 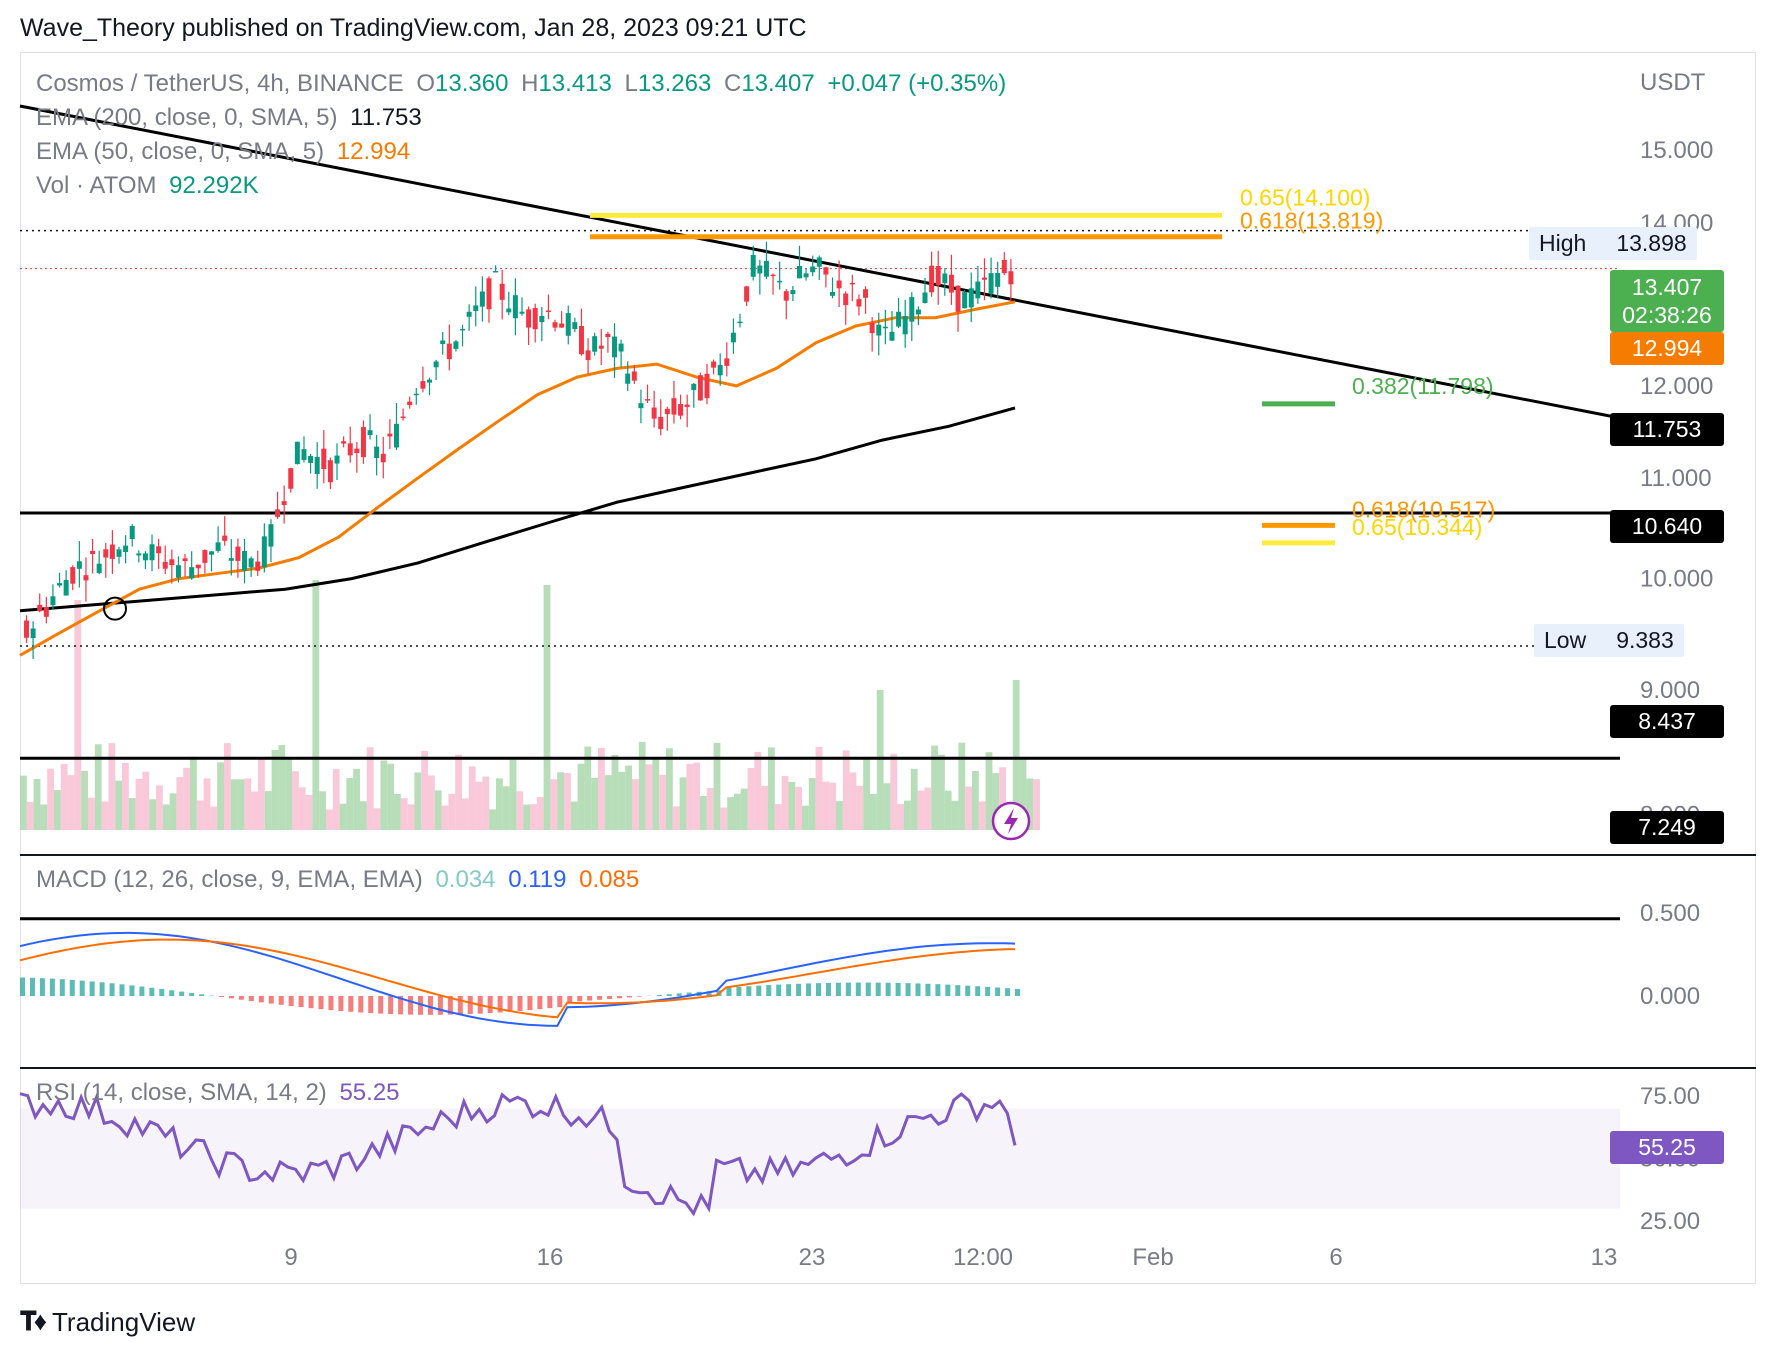 What do you see at coordinates (778, 83) in the screenshot?
I see `close-value: 13.407` at bounding box center [778, 83].